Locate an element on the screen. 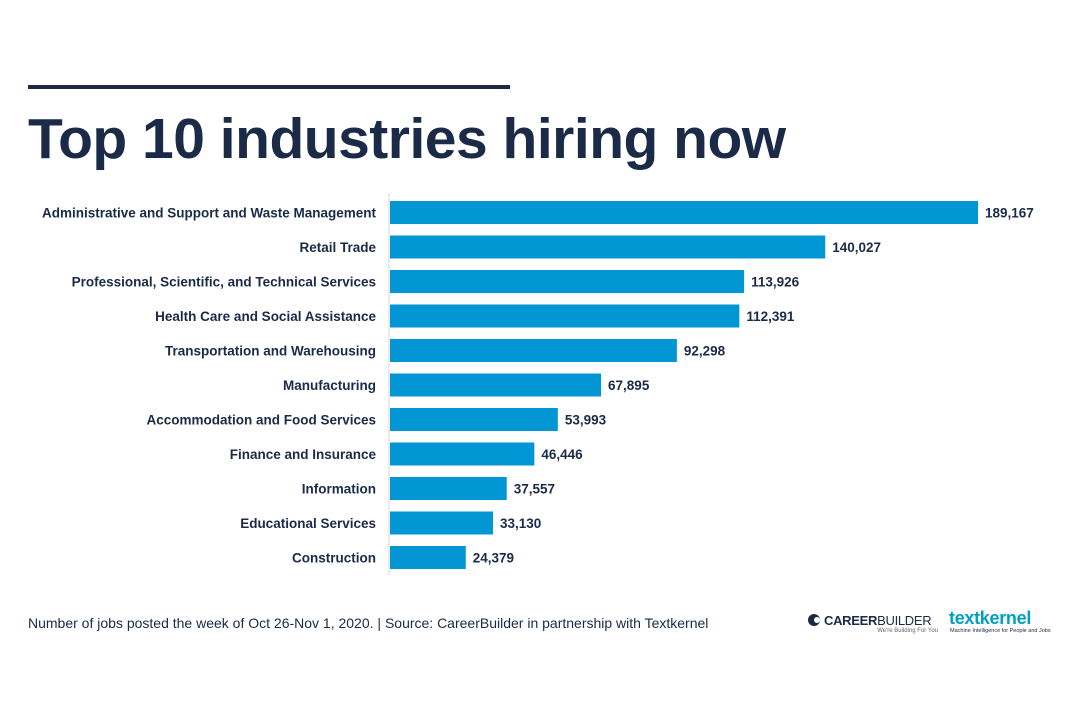  value-label: 113,926 is located at coordinates (775, 282).